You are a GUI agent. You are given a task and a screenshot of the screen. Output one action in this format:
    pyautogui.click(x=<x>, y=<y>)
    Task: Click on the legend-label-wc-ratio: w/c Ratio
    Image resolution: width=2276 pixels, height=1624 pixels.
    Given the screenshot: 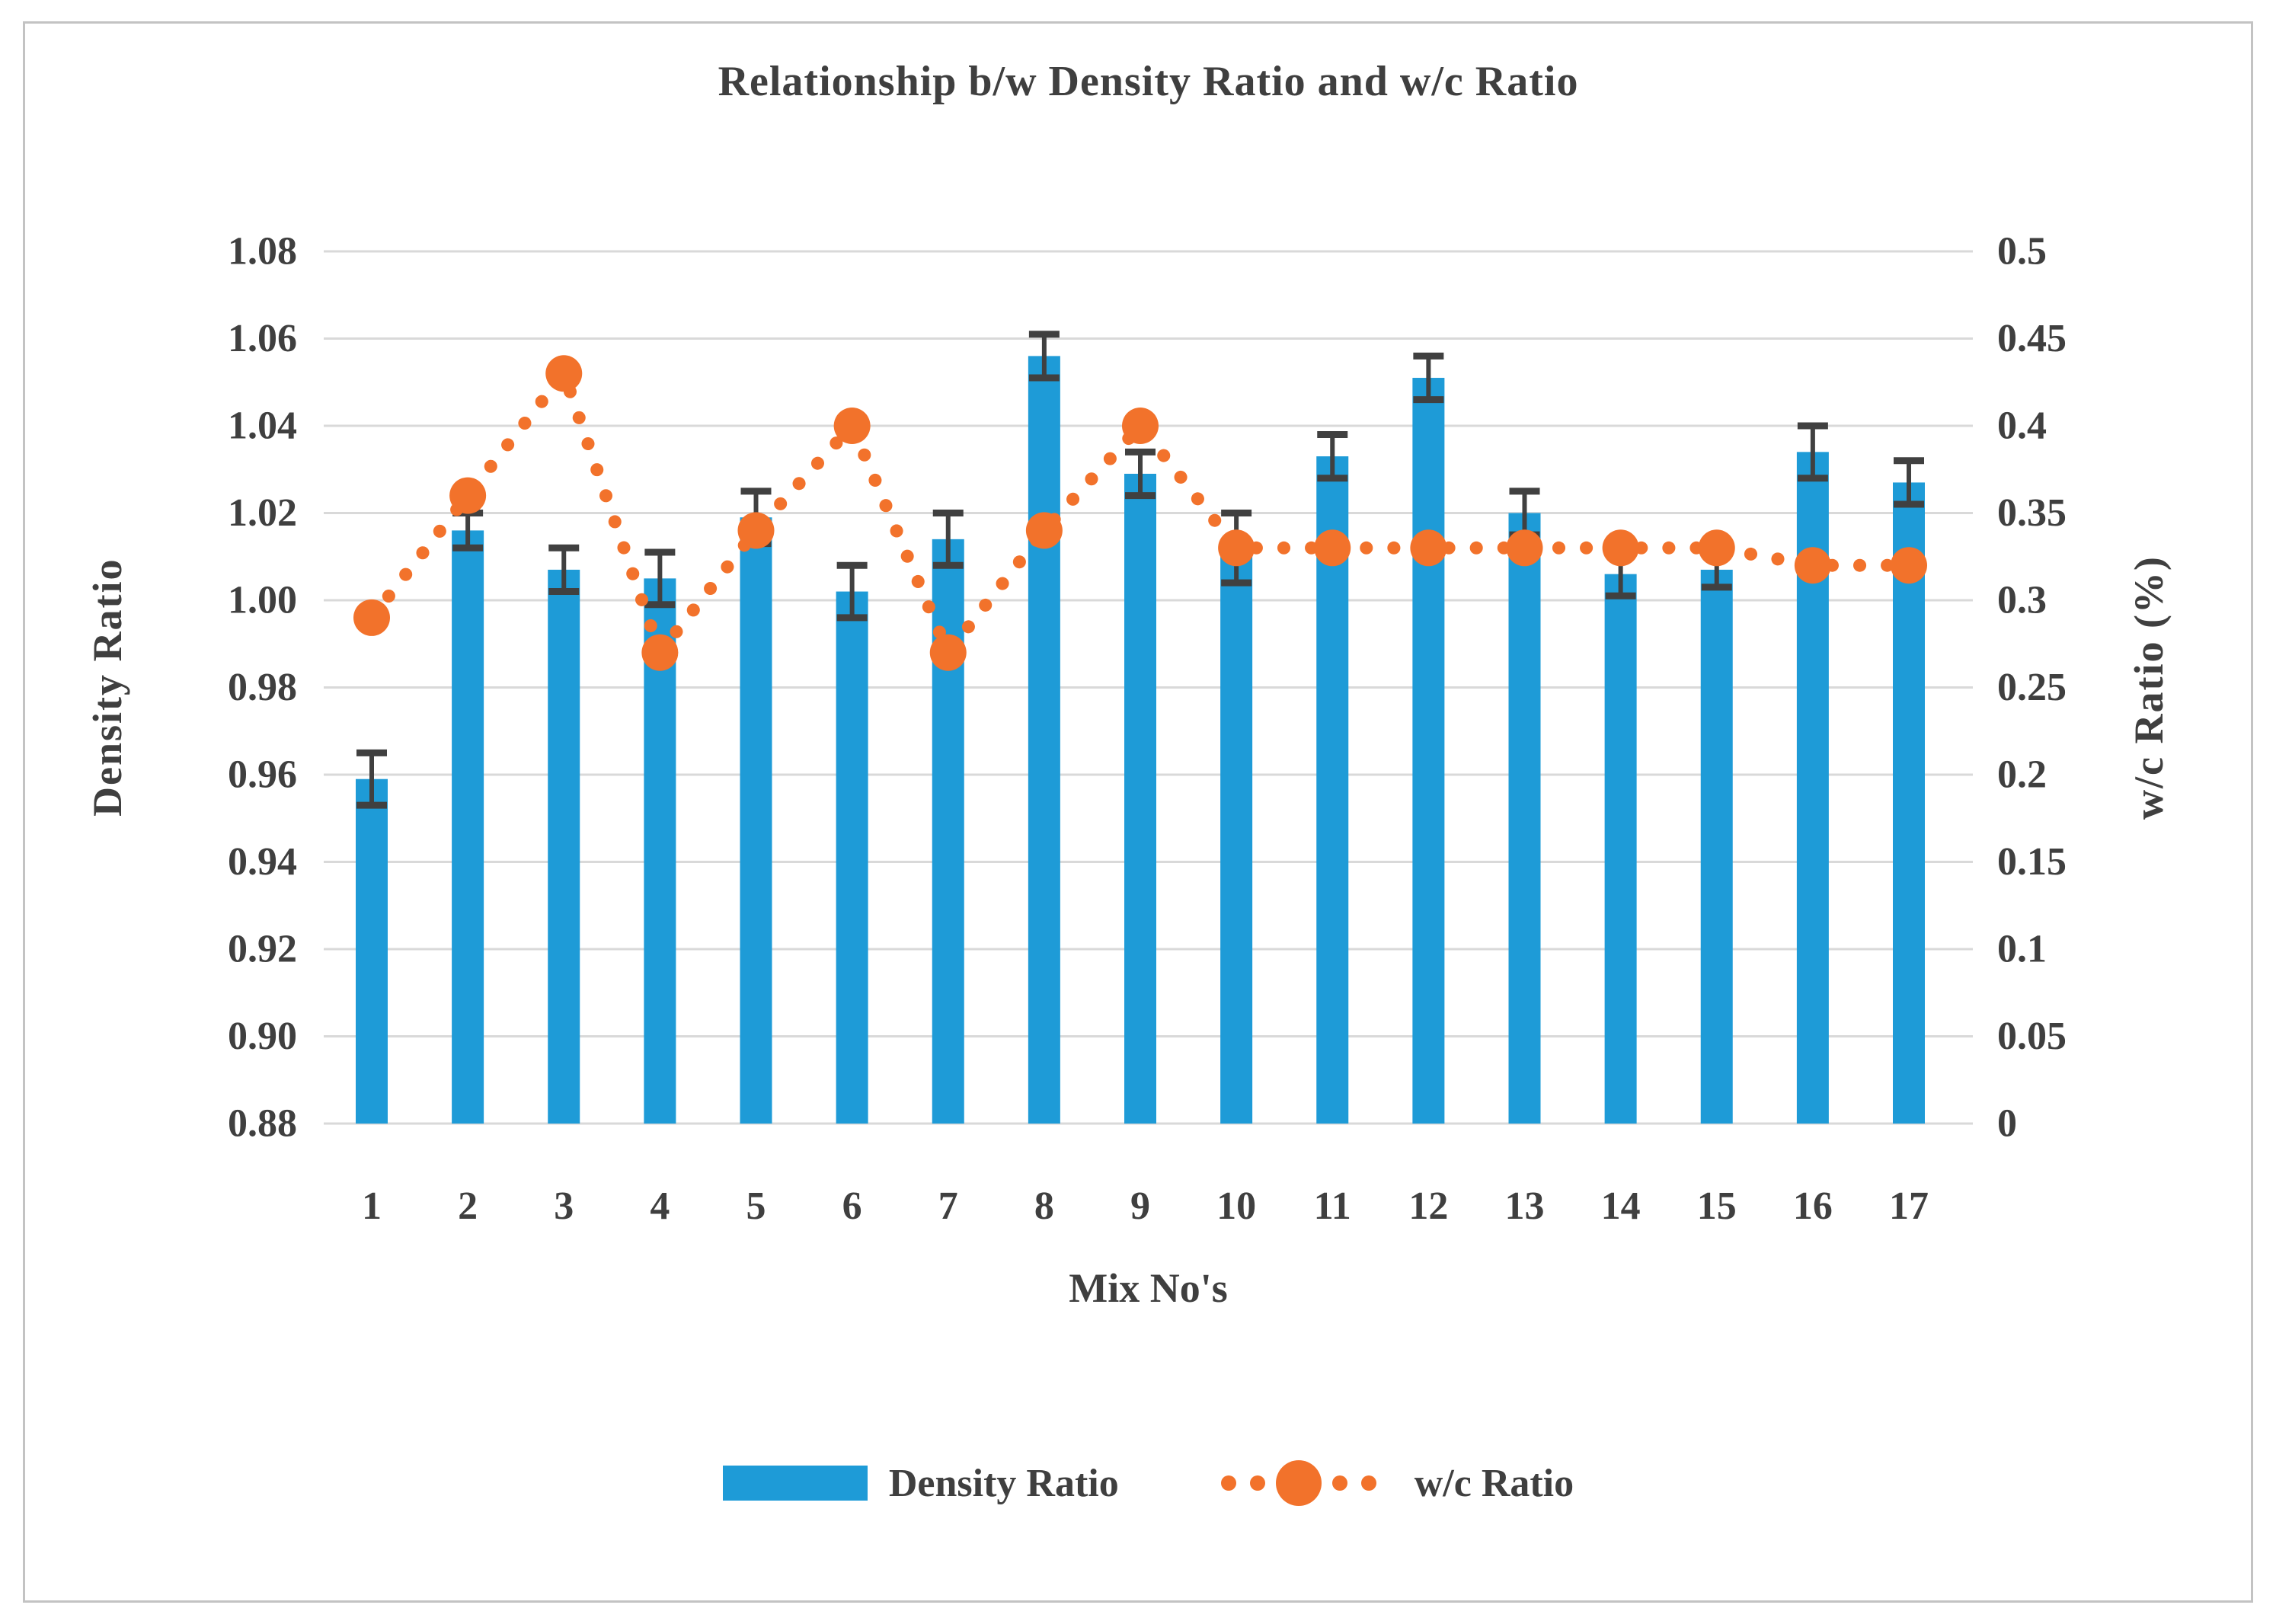 What is the action you would take?
    pyautogui.click(x=1494, y=1483)
    